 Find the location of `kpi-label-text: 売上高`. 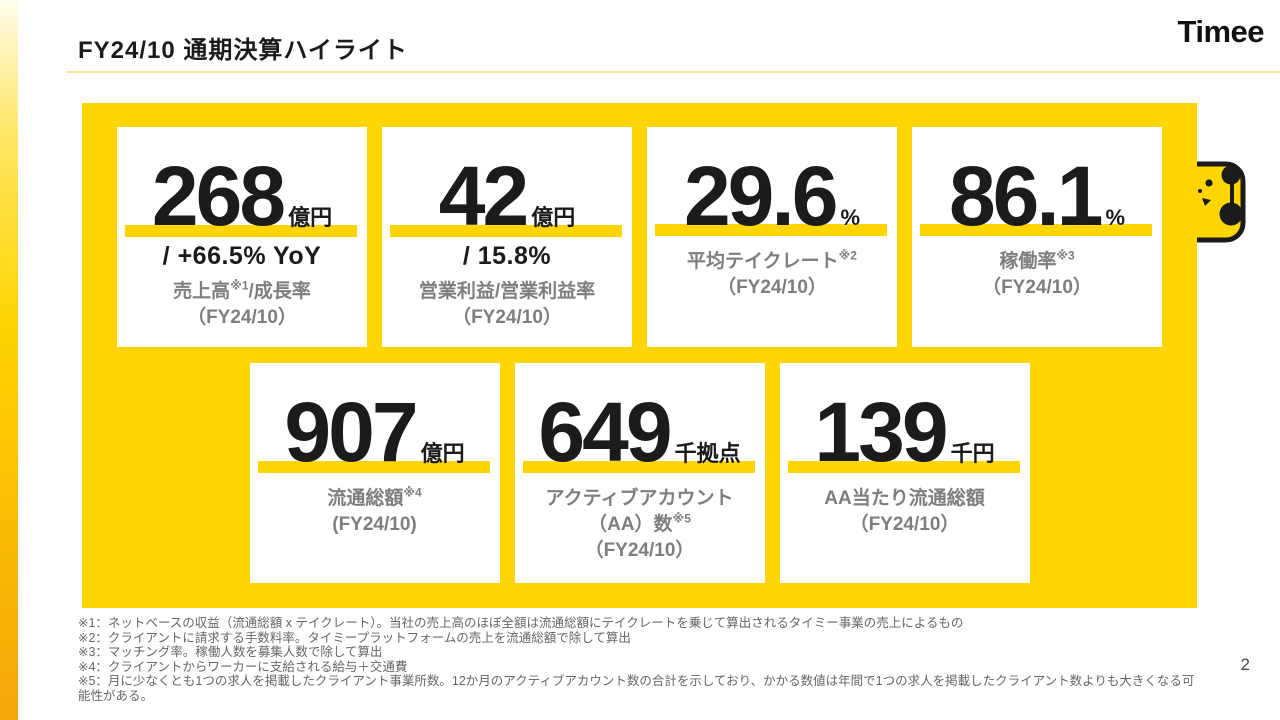

kpi-label-text: 売上高 is located at coordinates (202, 291).